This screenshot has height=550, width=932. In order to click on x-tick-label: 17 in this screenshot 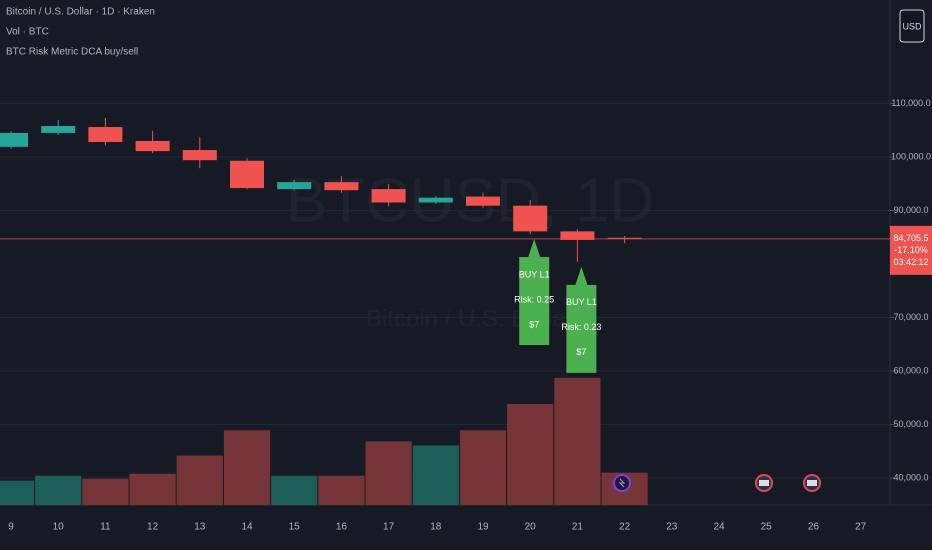, I will do `click(389, 527)`.